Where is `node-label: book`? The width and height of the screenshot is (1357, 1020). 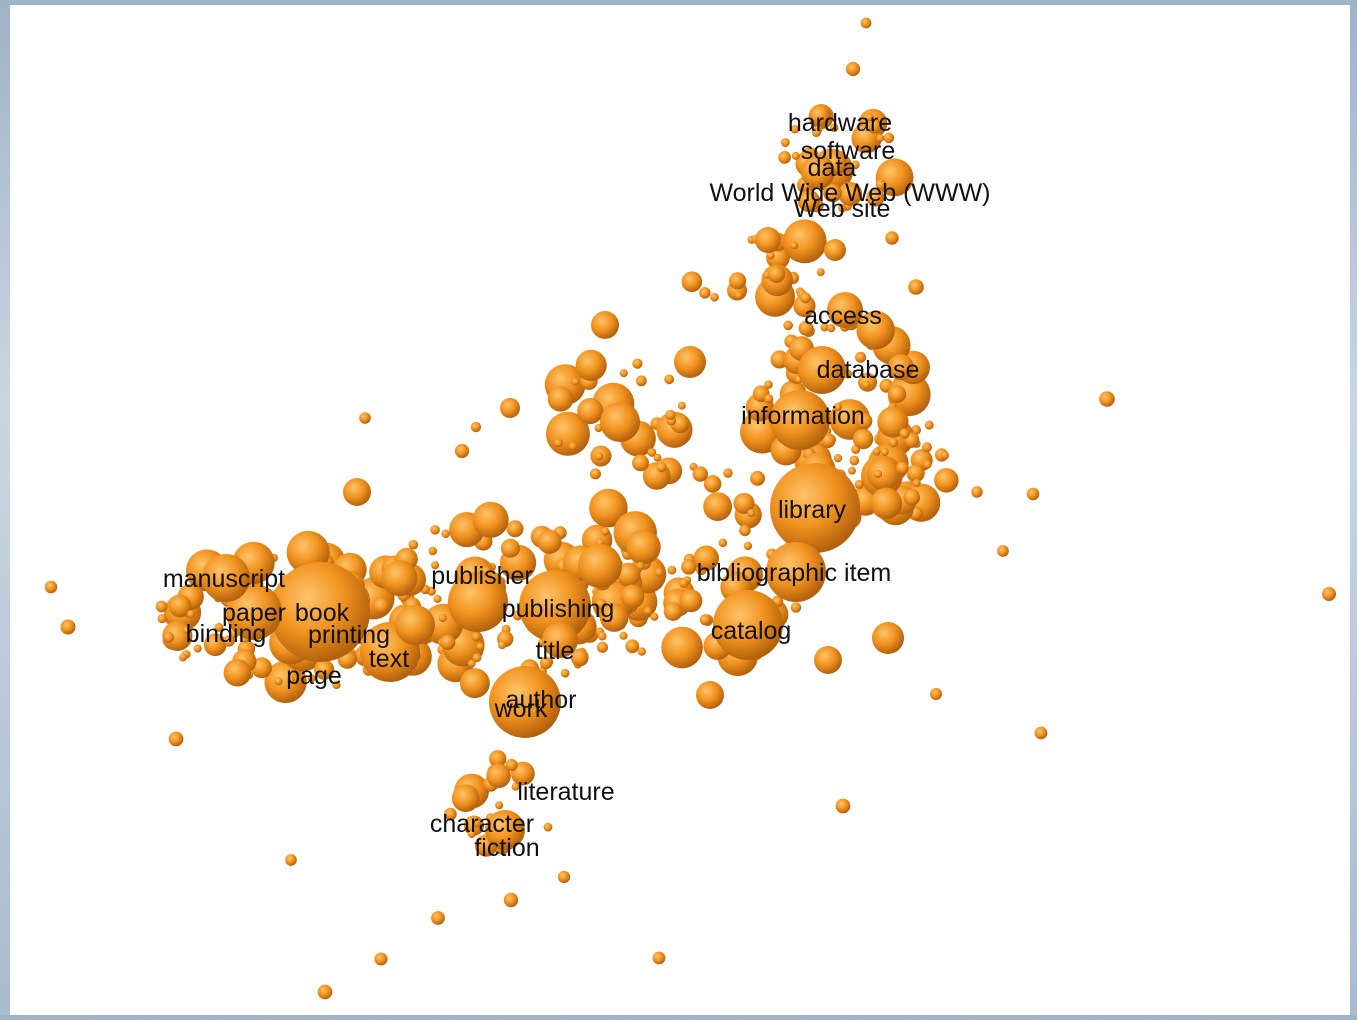
node-label: book is located at coordinates (322, 613).